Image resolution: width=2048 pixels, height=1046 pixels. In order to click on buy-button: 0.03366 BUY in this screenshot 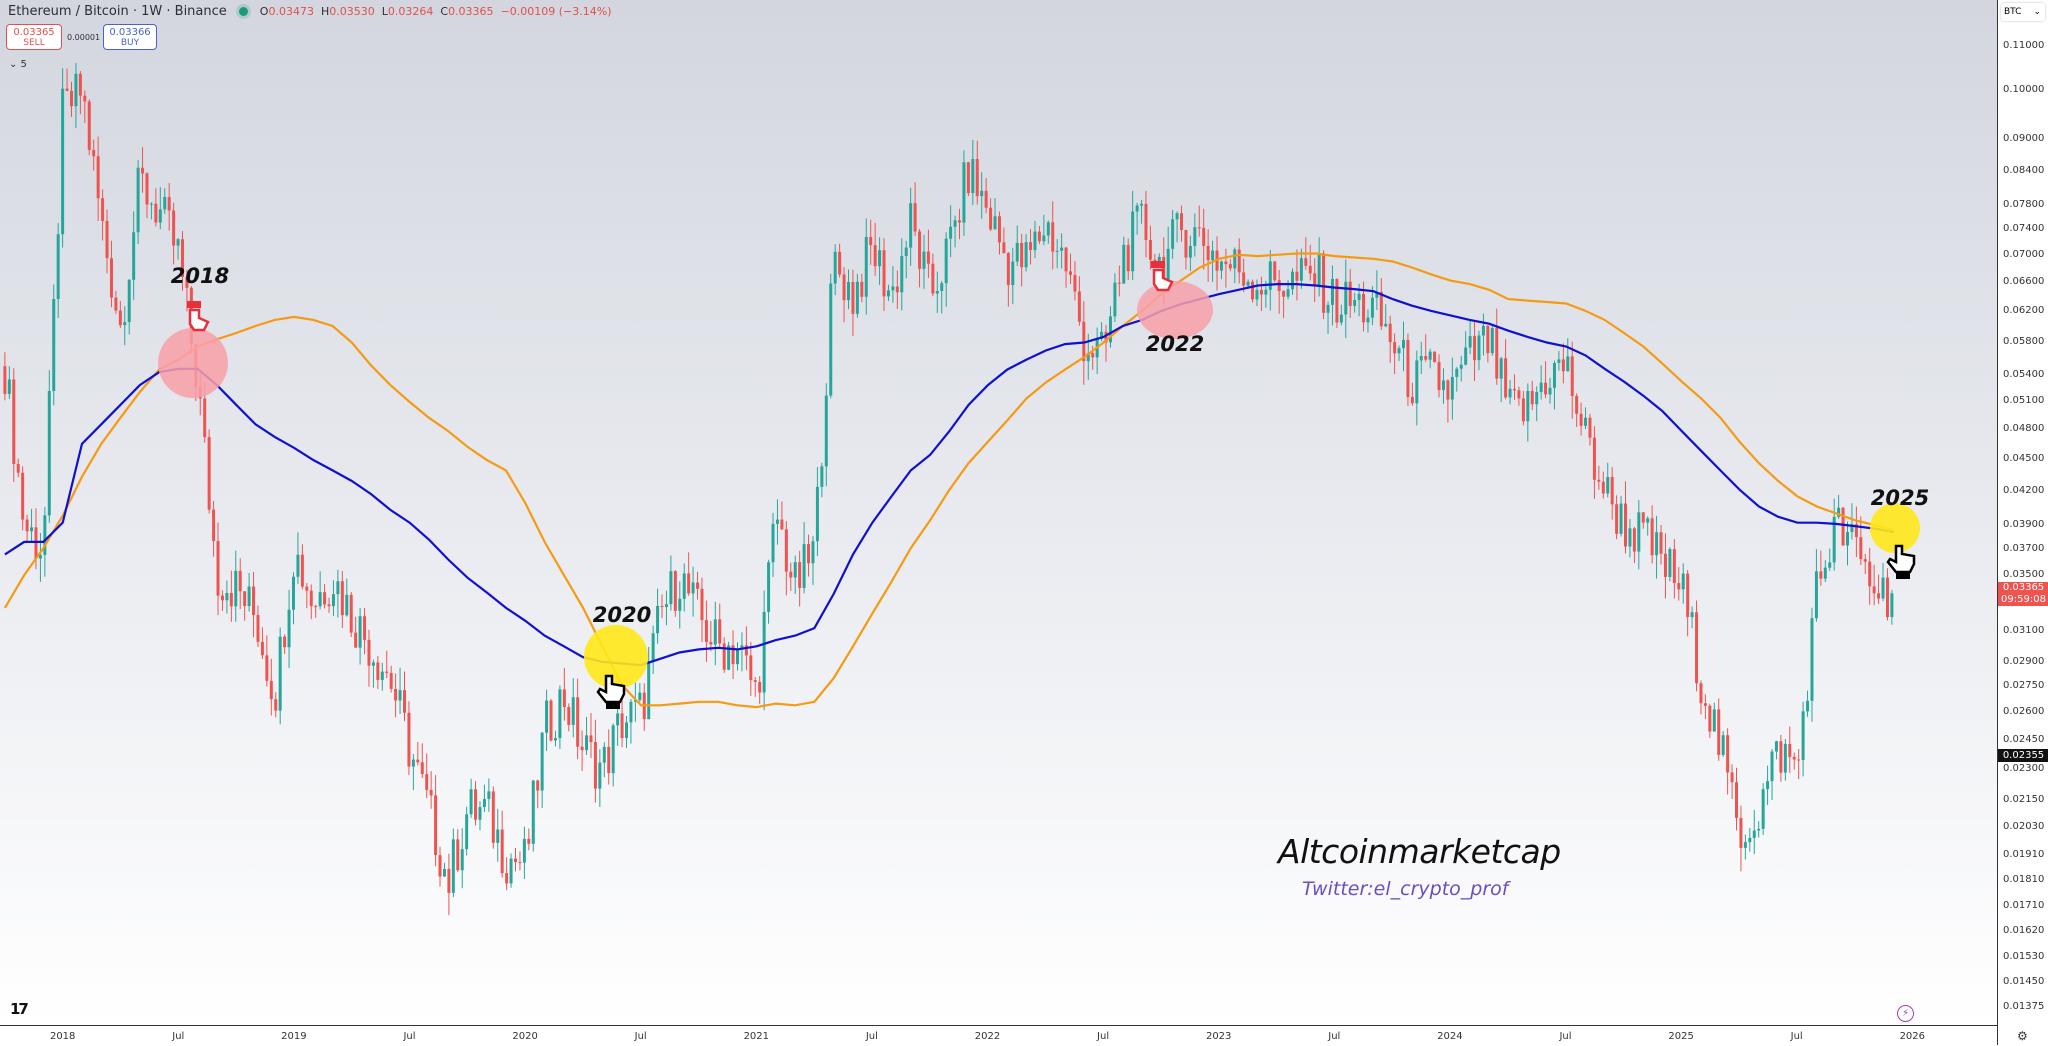, I will do `click(130, 37)`.